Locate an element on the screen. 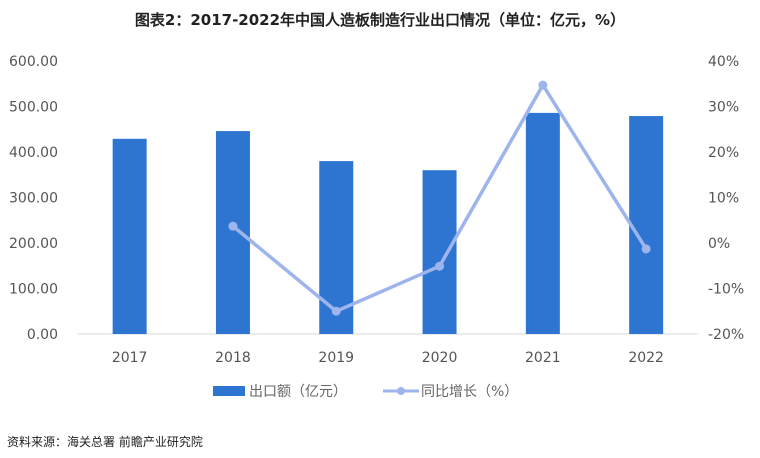 The image size is (760, 458). x-tick: 2020 is located at coordinates (440, 358).